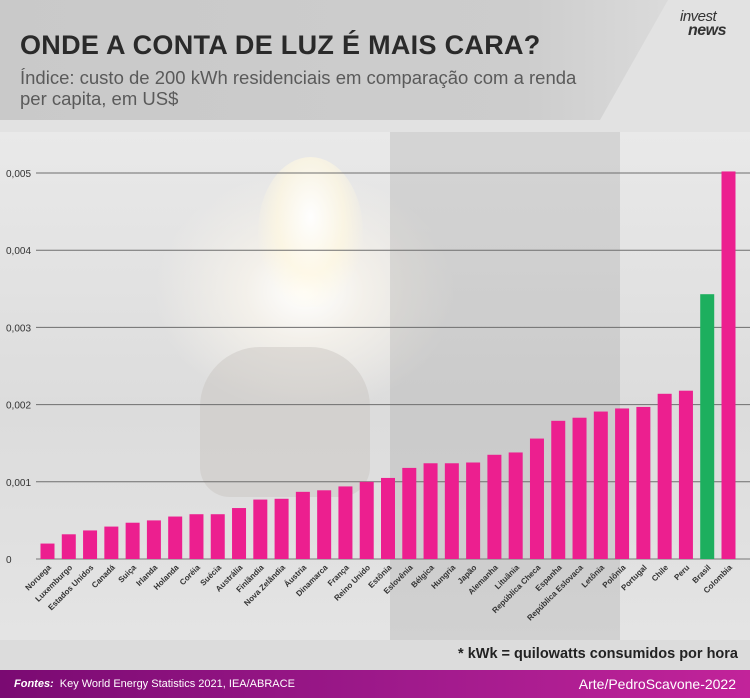 This screenshot has height=698, width=750. Describe the element at coordinates (375, 655) in the screenshot. I see `note-bar: * kWk = quilowatts consumidos por hora` at that location.